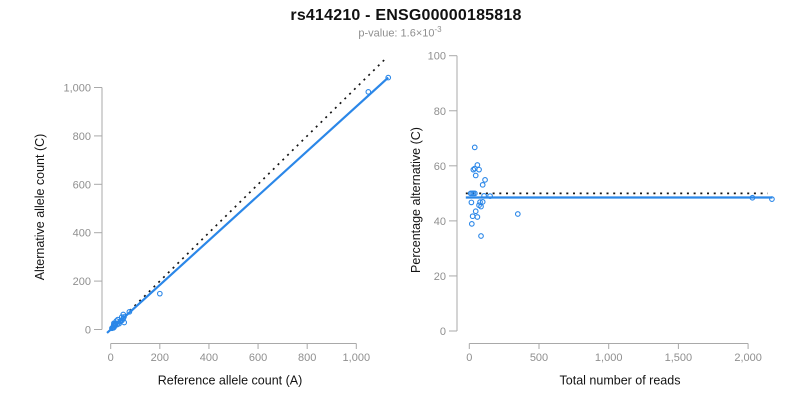  Describe the element at coordinates (440, 222) in the screenshot. I see `y-tick-label: 40` at that location.